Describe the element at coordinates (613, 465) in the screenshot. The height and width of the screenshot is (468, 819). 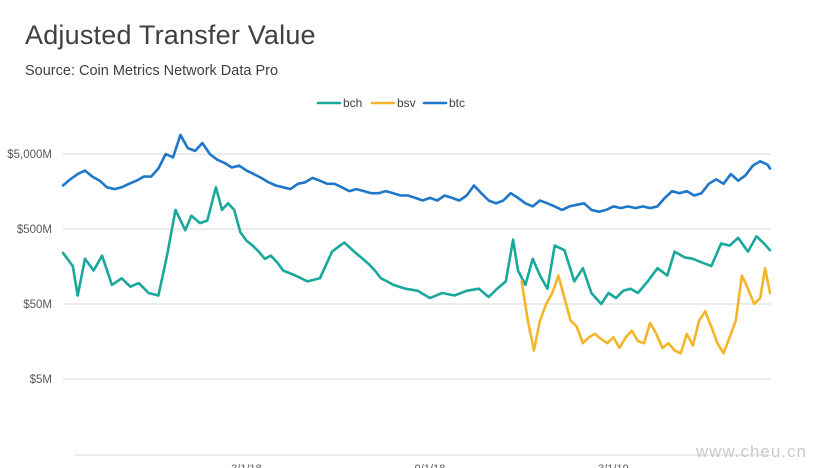
I see `x-tick-label: 3/1/19` at that location.